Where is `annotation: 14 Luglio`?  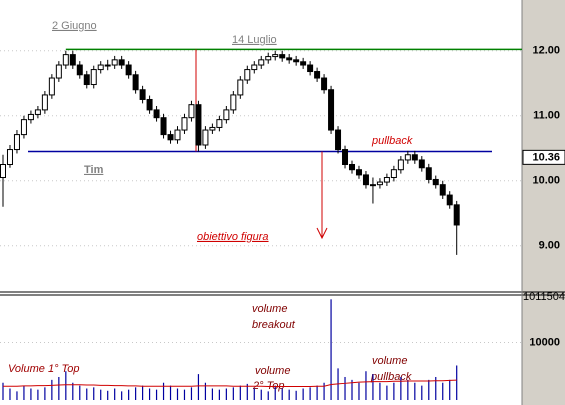
annotation: 14 Luglio is located at coordinates (254, 40).